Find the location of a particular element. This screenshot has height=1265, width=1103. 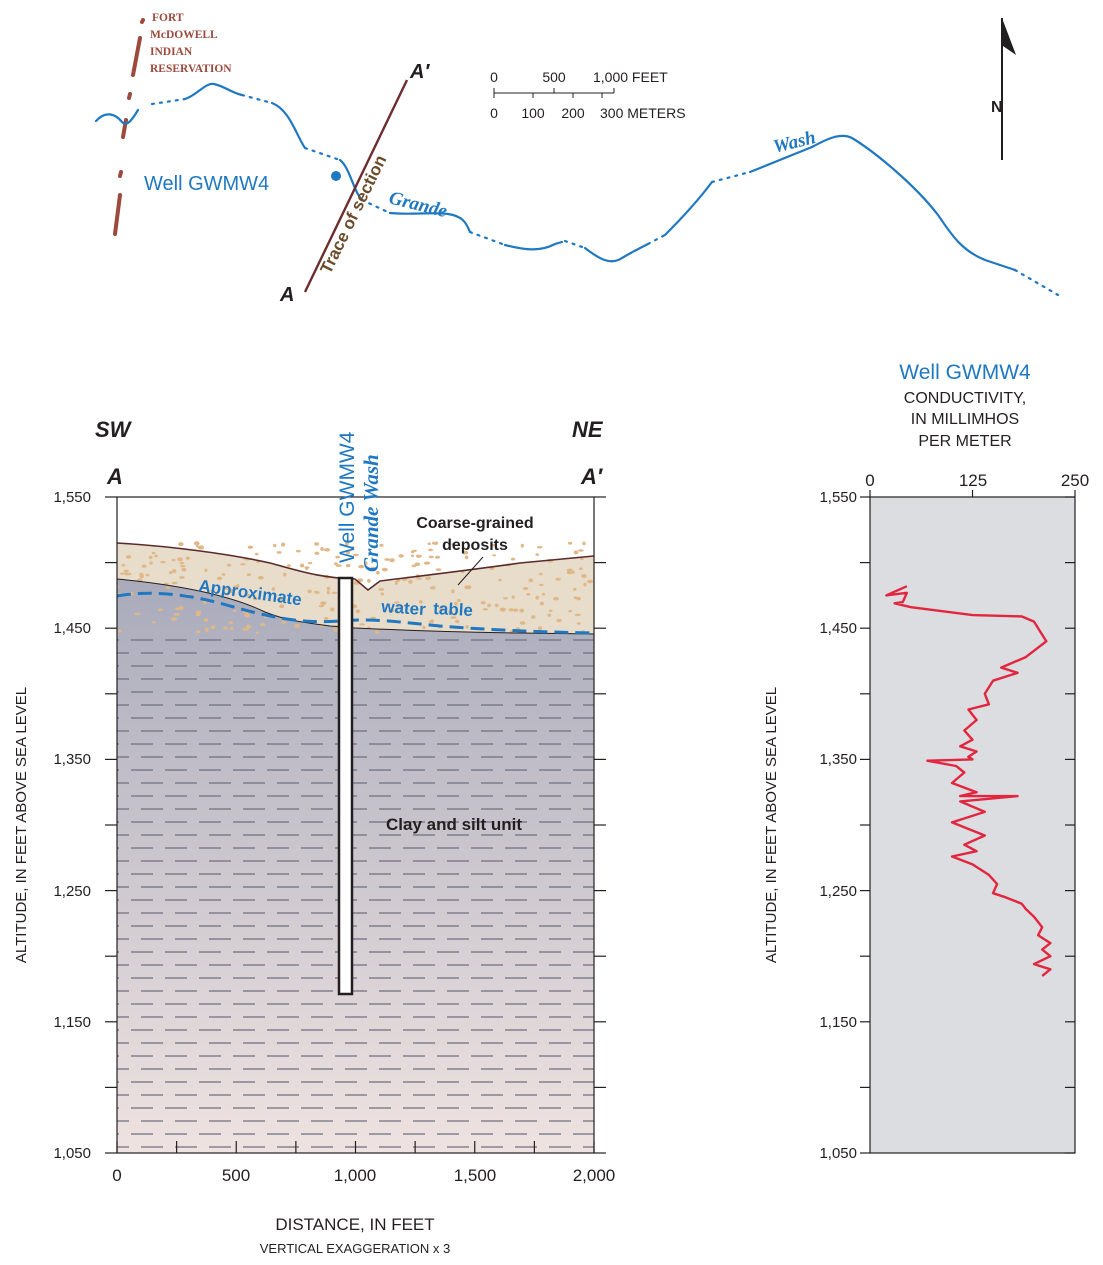

section-trace-label: Trace of section is located at coordinates (354, 214).